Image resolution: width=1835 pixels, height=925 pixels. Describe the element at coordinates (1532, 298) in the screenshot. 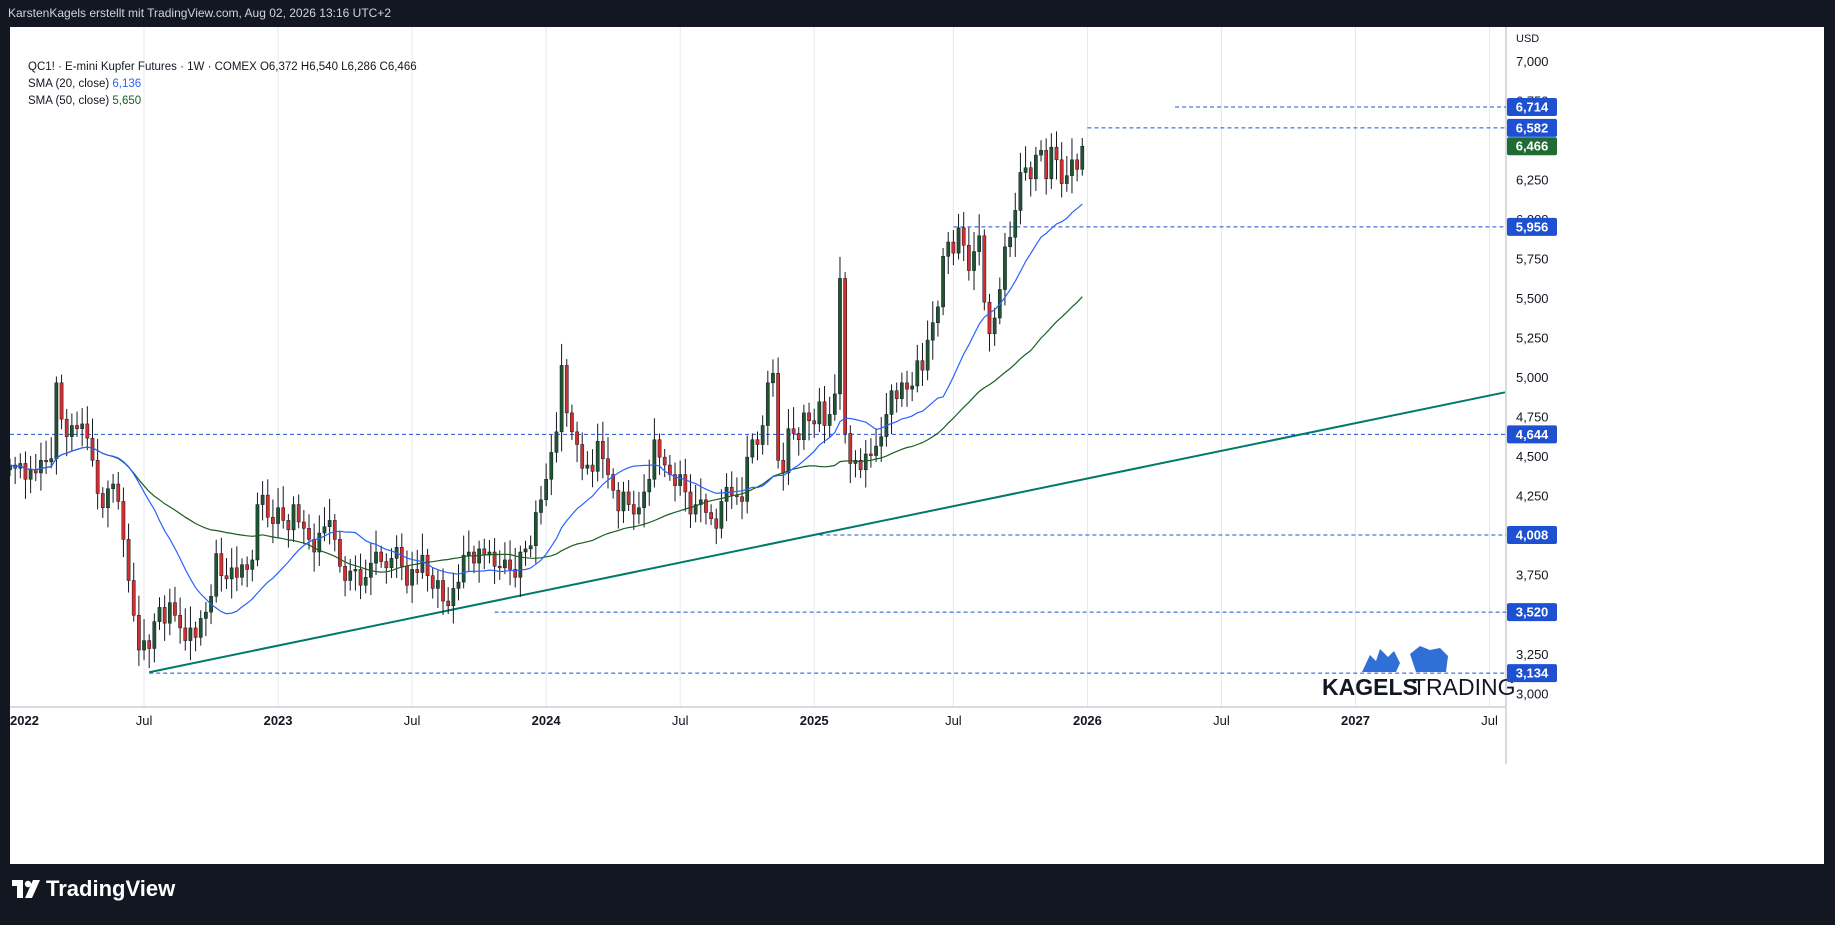

I see `price-axis-tick: 5,500` at that location.